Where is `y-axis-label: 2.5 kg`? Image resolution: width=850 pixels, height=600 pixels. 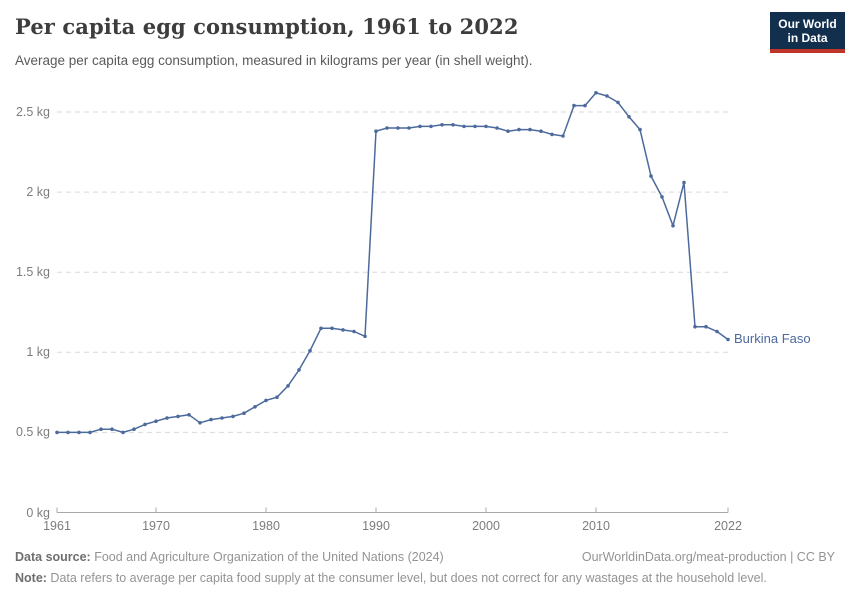
y-axis-label: 2.5 kg is located at coordinates (32, 112).